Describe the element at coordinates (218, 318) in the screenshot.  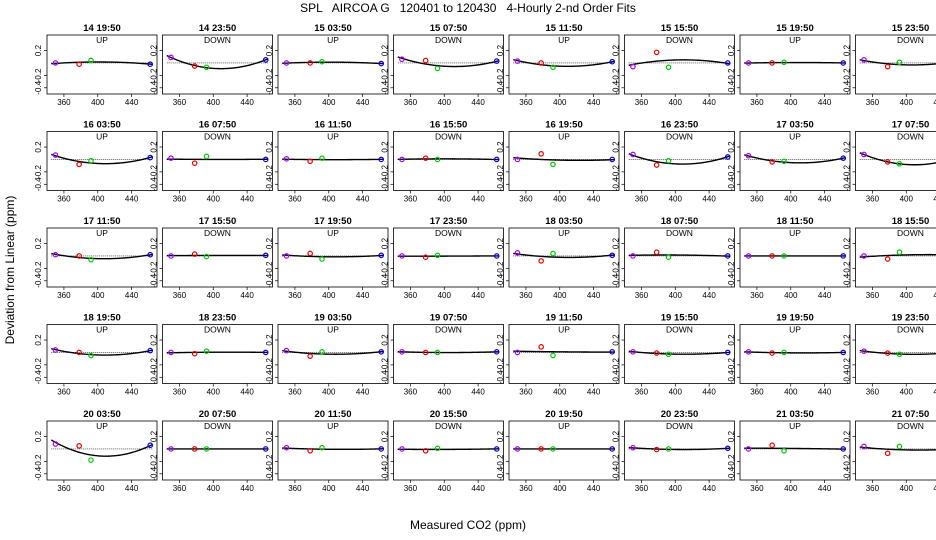
I see `panel-title: 18 23:50` at that location.